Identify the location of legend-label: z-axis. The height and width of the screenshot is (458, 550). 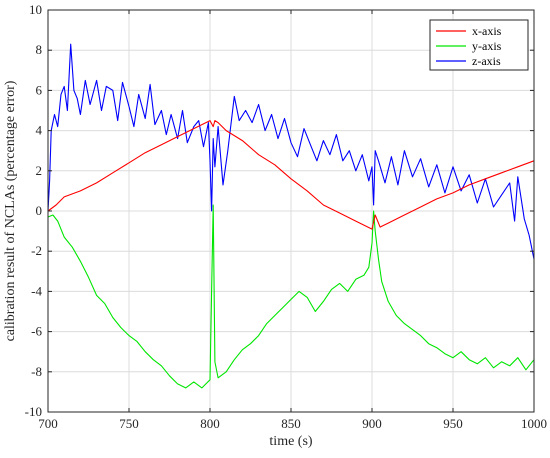
(486, 61).